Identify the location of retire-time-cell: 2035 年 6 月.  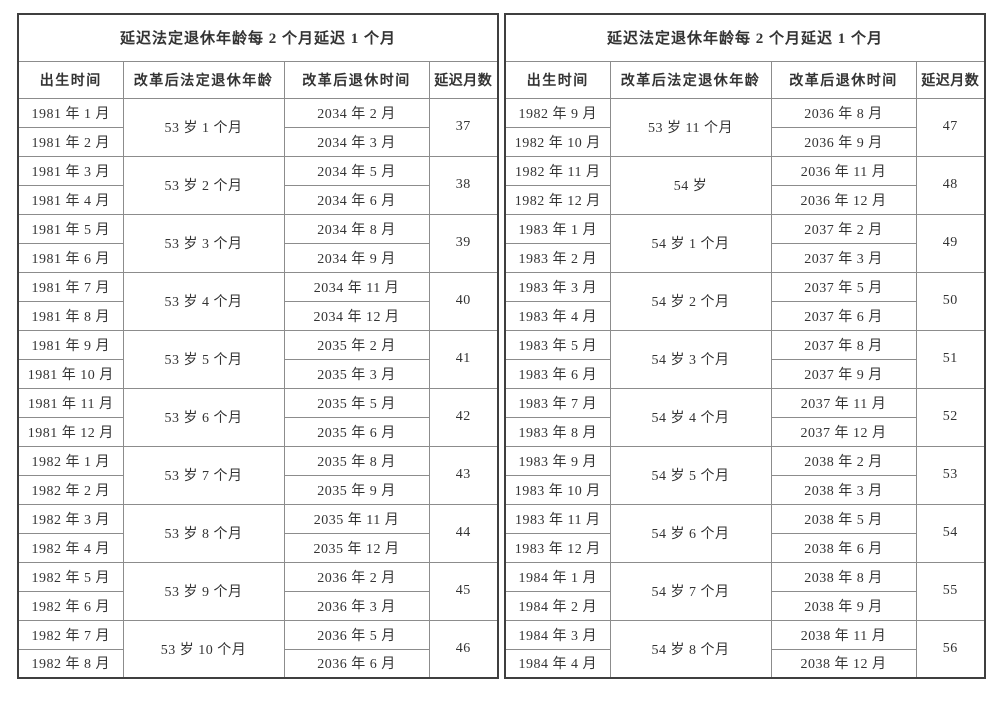
(356, 431).